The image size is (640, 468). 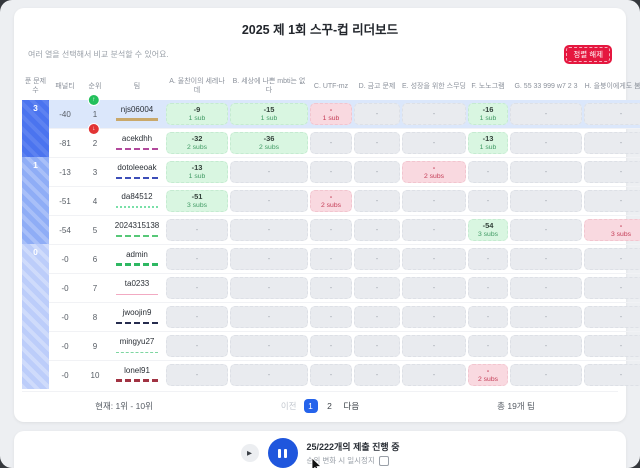 What do you see at coordinates (611, 229) in the screenshot?
I see `problem-result-cell-H: -3 subs` at bounding box center [611, 229].